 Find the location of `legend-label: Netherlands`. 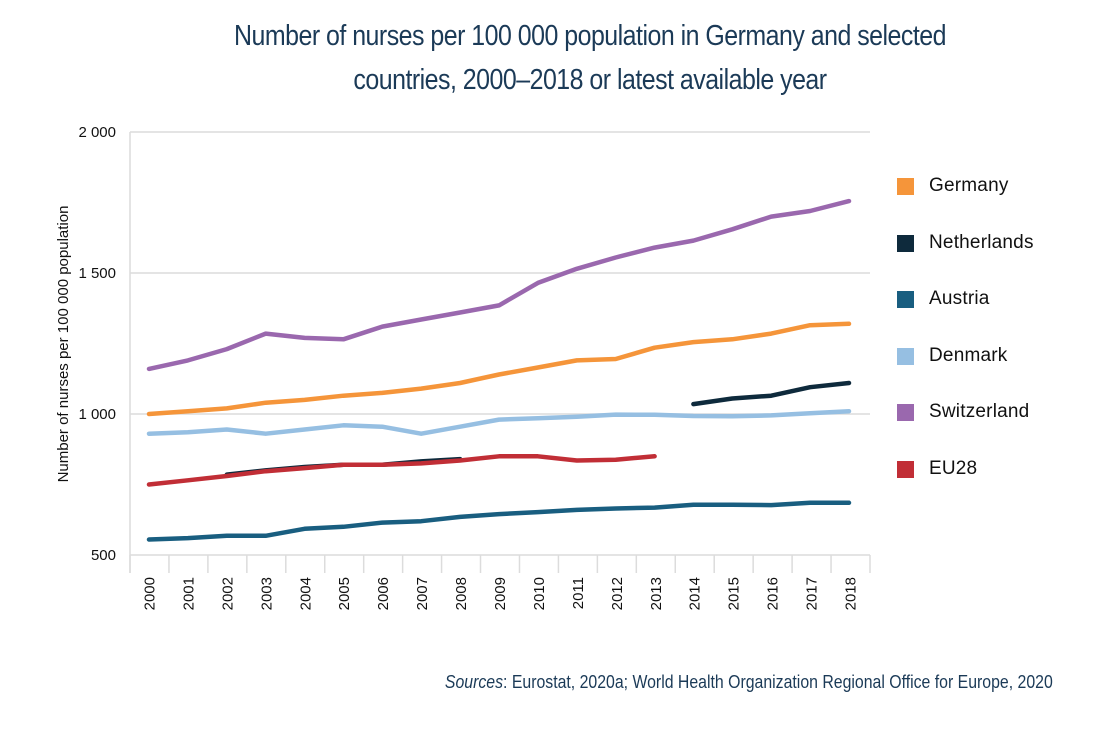

legend-label: Netherlands is located at coordinates (981, 242).